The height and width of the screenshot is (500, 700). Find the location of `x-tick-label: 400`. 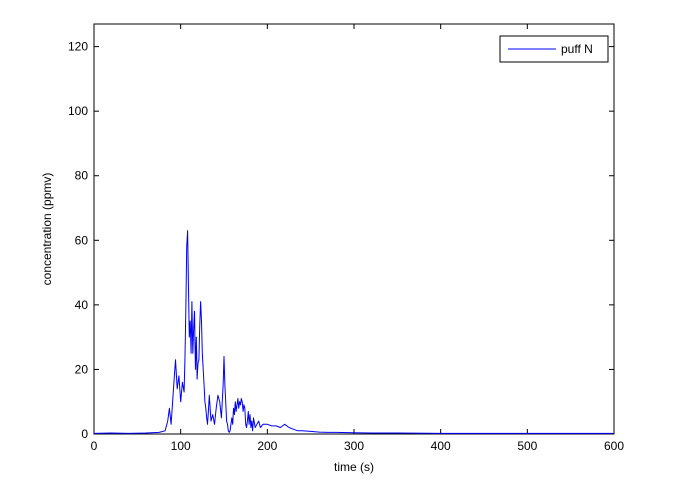

x-tick-label: 400 is located at coordinates (441, 446).